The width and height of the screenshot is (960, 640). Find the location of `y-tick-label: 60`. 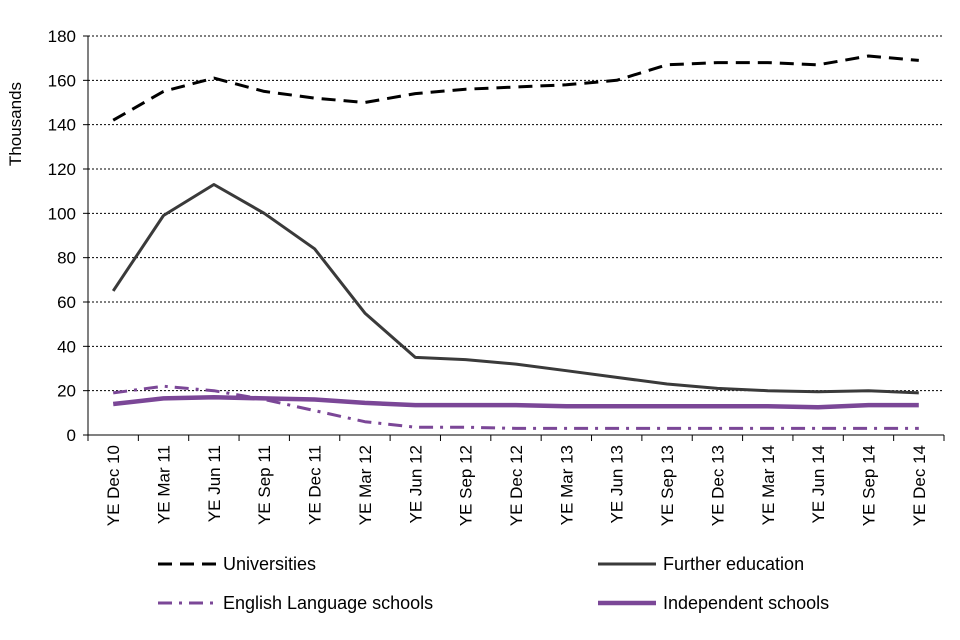

y-tick-label: 60 is located at coordinates (66, 302).